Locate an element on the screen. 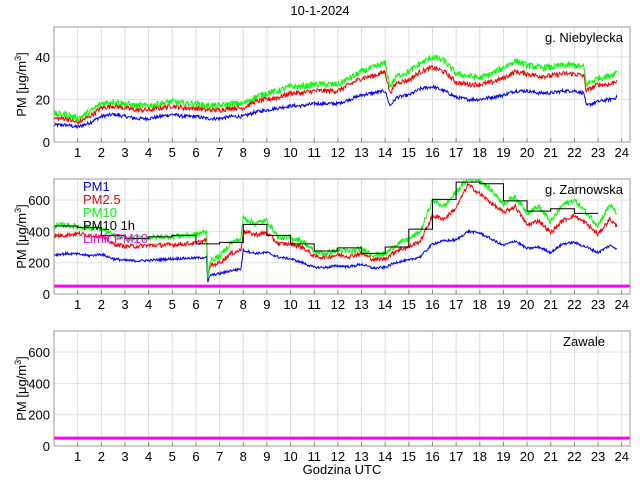 The image size is (640, 485). station-label: Zawale is located at coordinates (584, 341).